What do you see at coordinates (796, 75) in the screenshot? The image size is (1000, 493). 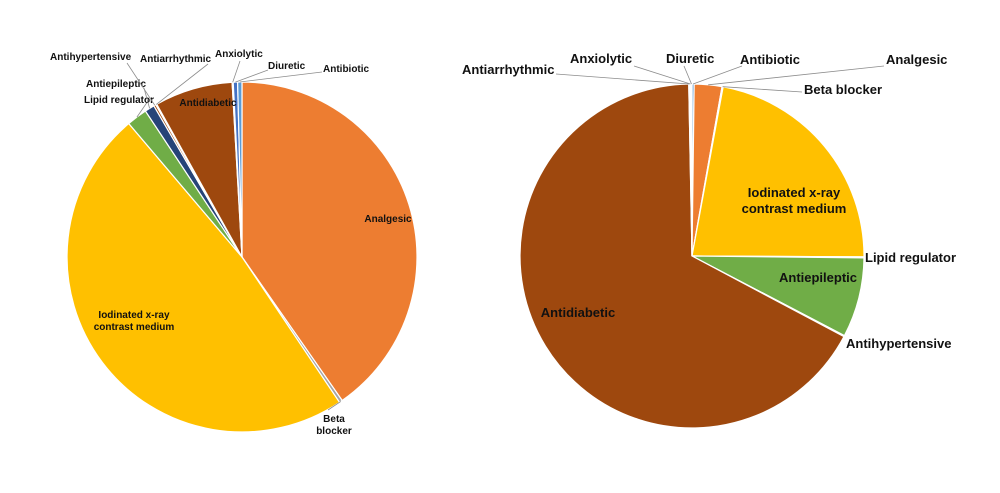 I see `leader-line-analgesic` at bounding box center [796, 75].